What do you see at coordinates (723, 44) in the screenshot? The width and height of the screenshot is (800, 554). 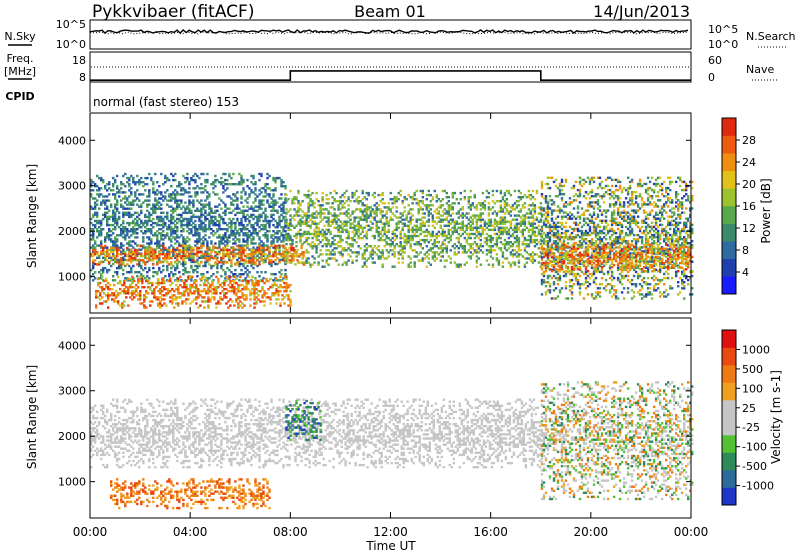 I see `nsearch-tick-bottom: 10^0` at bounding box center [723, 44].